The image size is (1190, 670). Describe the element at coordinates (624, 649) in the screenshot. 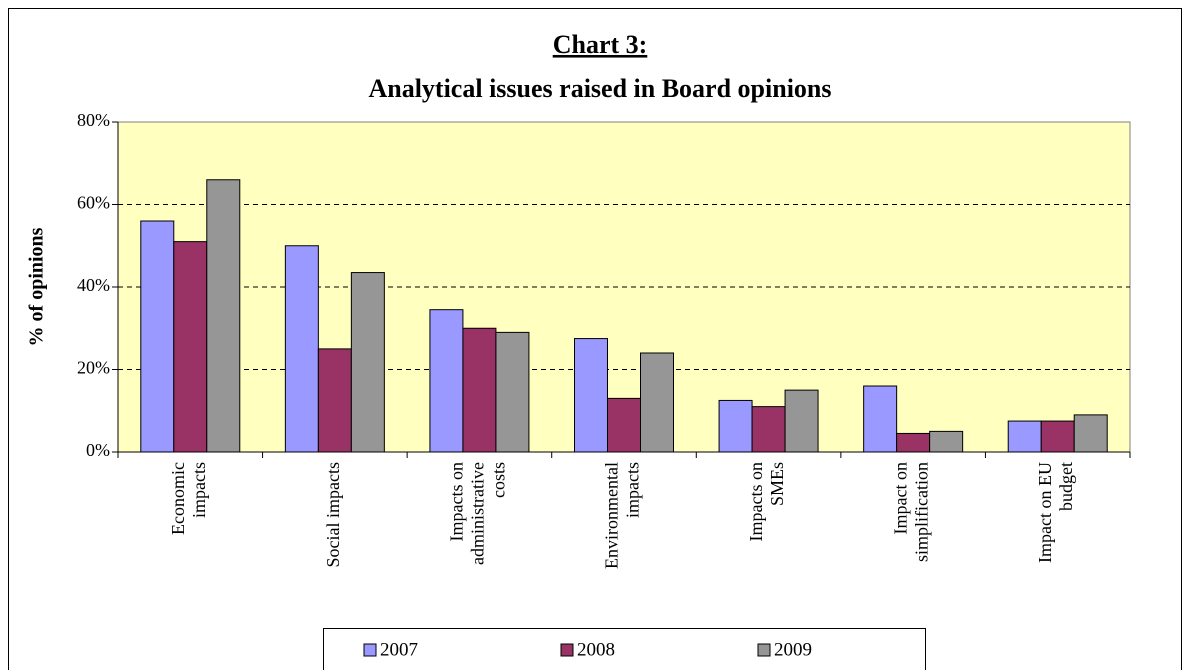

I see `legend-box` at that location.